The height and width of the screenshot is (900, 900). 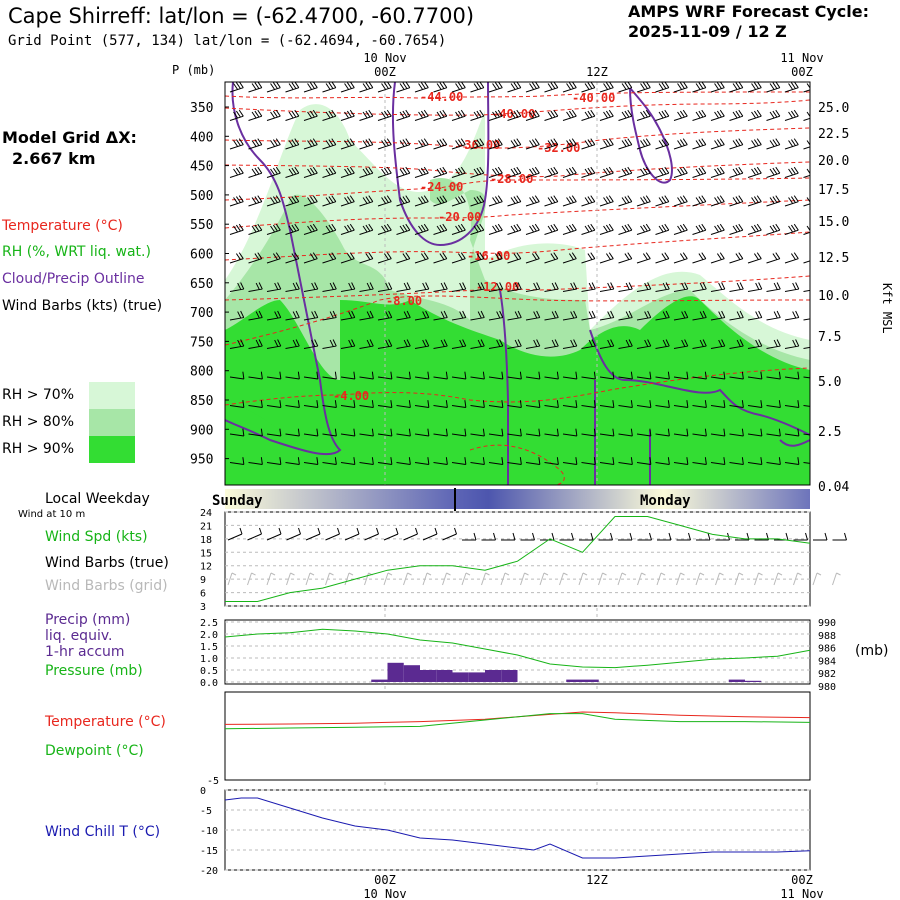 I want to click on bottom-axis-hour: 12Z, so click(x=597, y=880).